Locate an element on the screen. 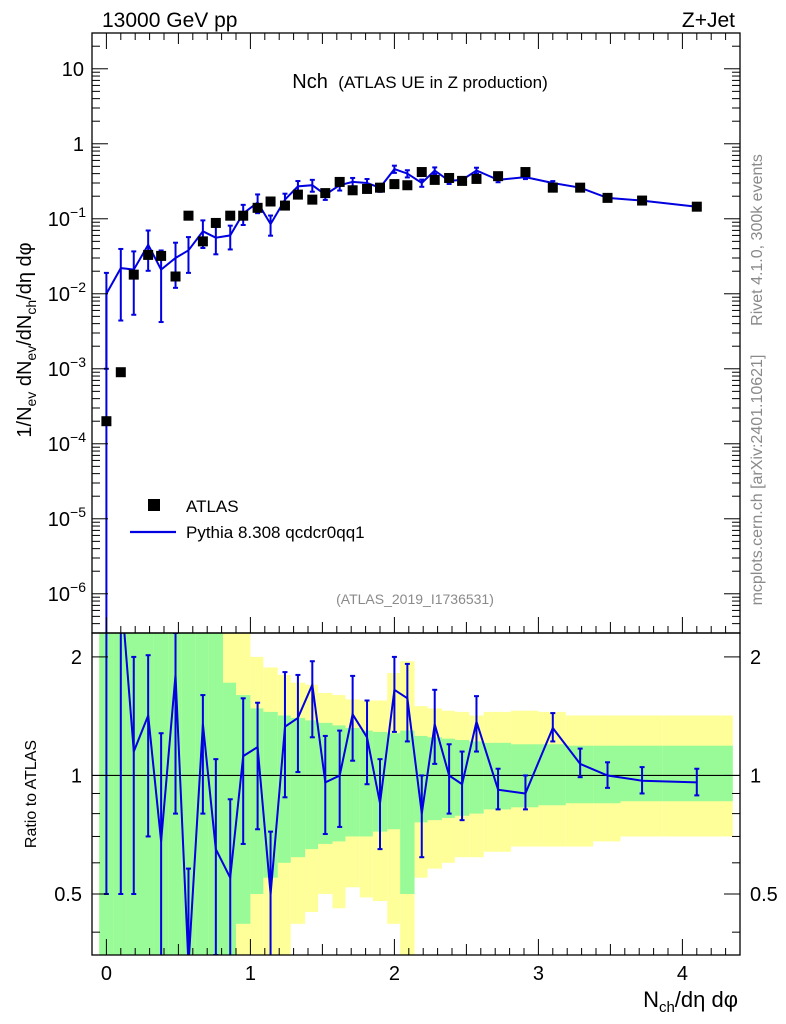 This screenshot has height=1024, width=786. mcplots-label: mcplots.cern.ch [arXiv:2401.10621] is located at coordinates (757, 480).